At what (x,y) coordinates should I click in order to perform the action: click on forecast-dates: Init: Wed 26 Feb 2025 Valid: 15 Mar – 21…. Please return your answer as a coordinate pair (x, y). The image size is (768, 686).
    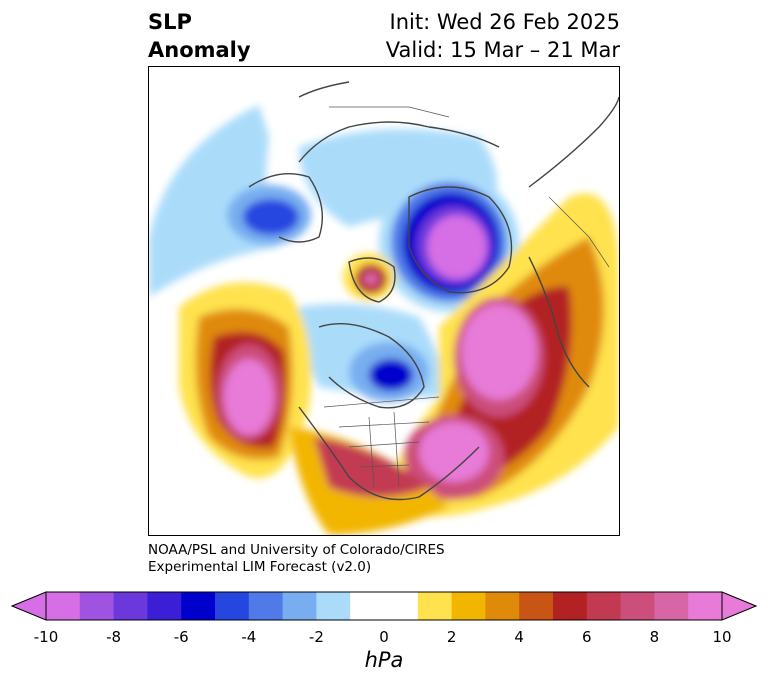
    Looking at the image, I should click on (503, 36).